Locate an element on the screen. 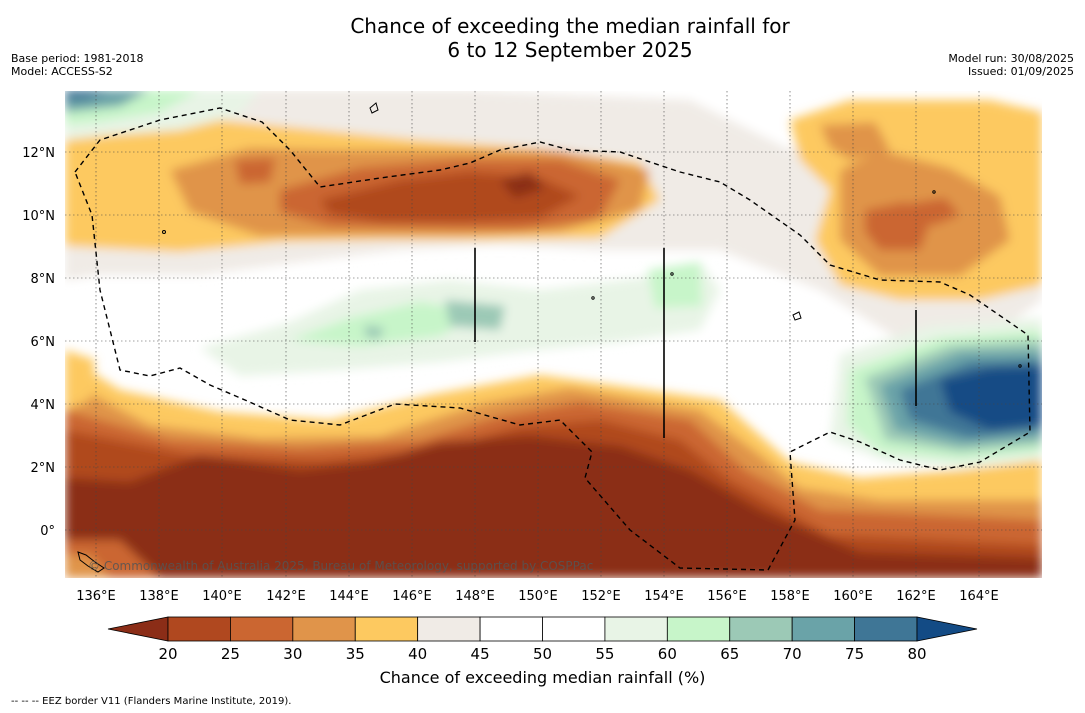 This screenshot has width=1085, height=713. meta-left: Base period: 1981-2018 Model: ACCESS-S2 is located at coordinates (77, 65).